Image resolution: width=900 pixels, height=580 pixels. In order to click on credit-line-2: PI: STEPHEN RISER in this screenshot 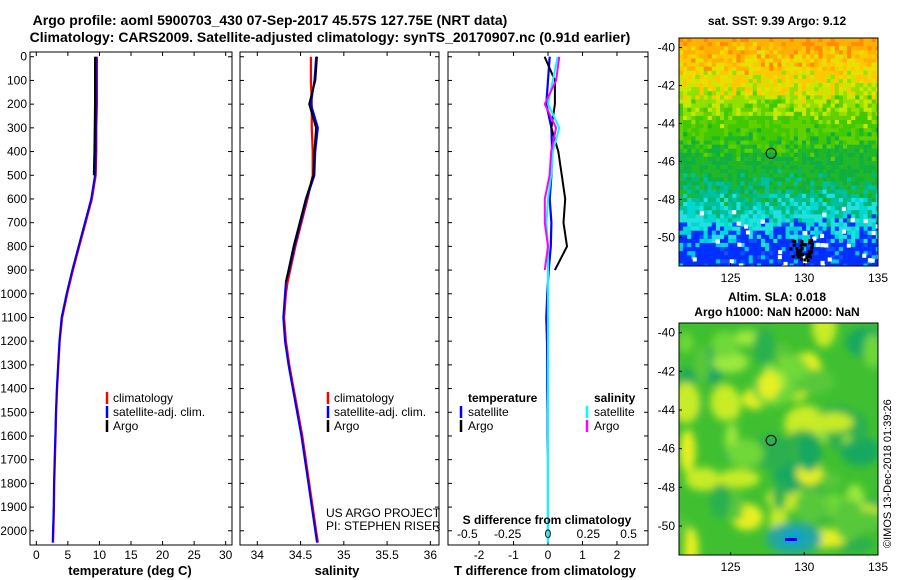, I will do `click(383, 526)`.